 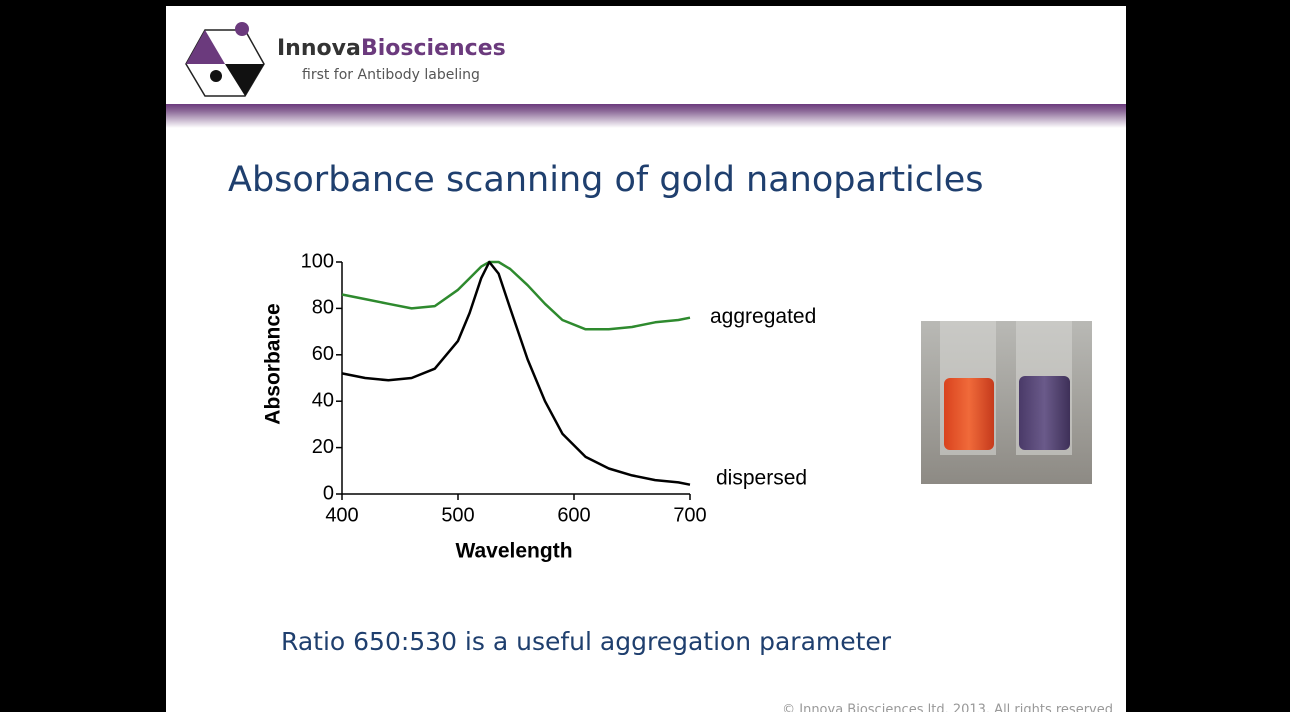 I want to click on series-label: aggregated, so click(x=763, y=316).